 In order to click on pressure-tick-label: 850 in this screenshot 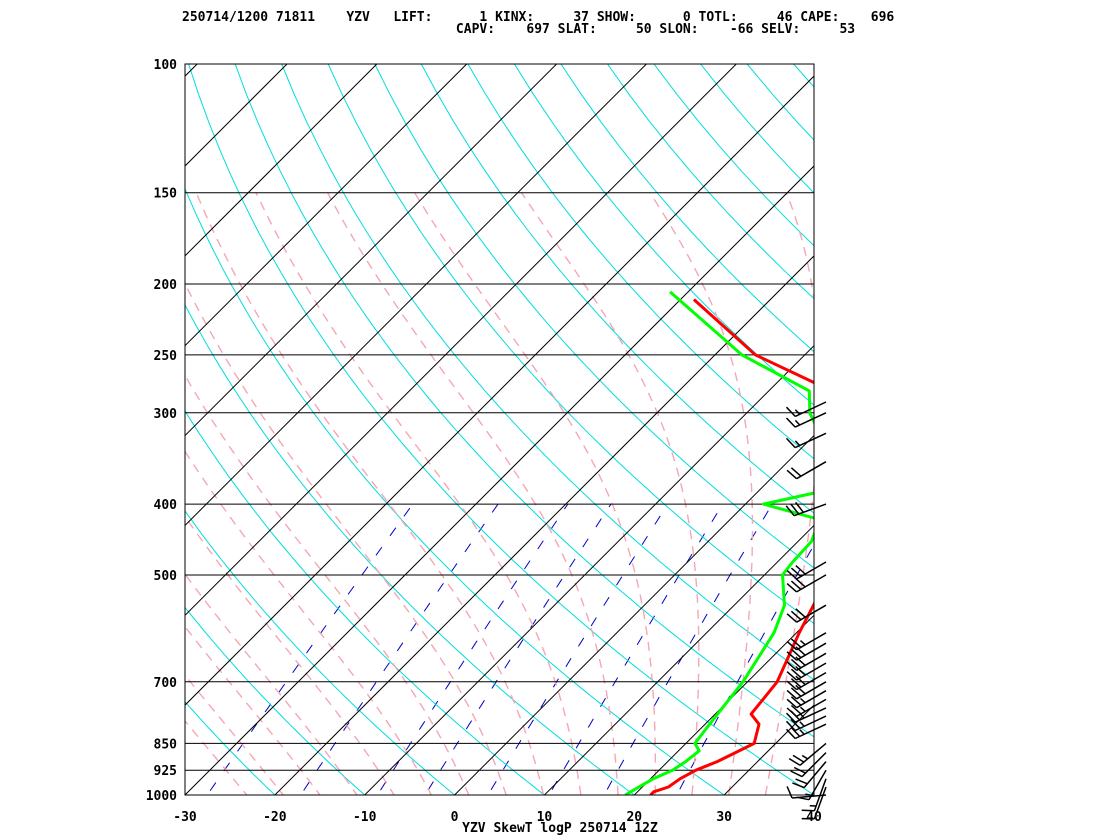, I will do `click(166, 744)`.